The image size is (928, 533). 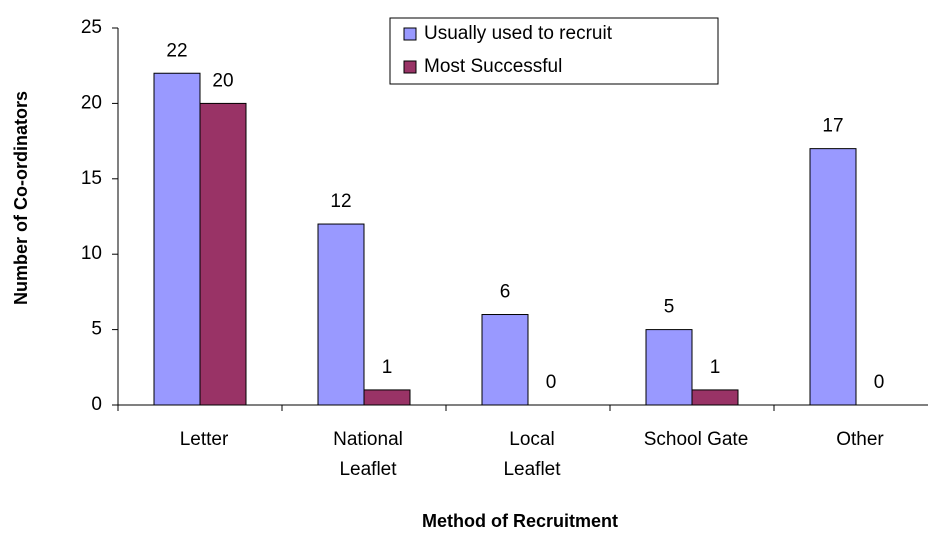 What do you see at coordinates (493, 66) in the screenshot?
I see `legend-label: Most Successful` at bounding box center [493, 66].